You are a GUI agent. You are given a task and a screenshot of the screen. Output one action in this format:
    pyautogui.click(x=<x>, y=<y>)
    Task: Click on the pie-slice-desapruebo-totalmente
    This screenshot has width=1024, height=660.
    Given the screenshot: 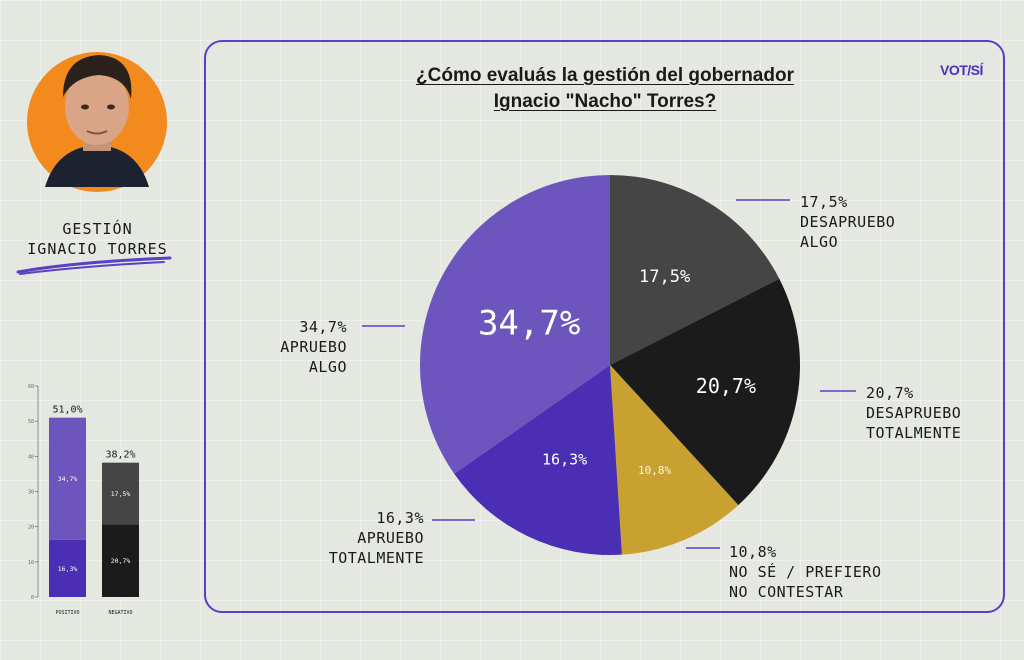 What is the action you would take?
    pyautogui.click(x=705, y=392)
    